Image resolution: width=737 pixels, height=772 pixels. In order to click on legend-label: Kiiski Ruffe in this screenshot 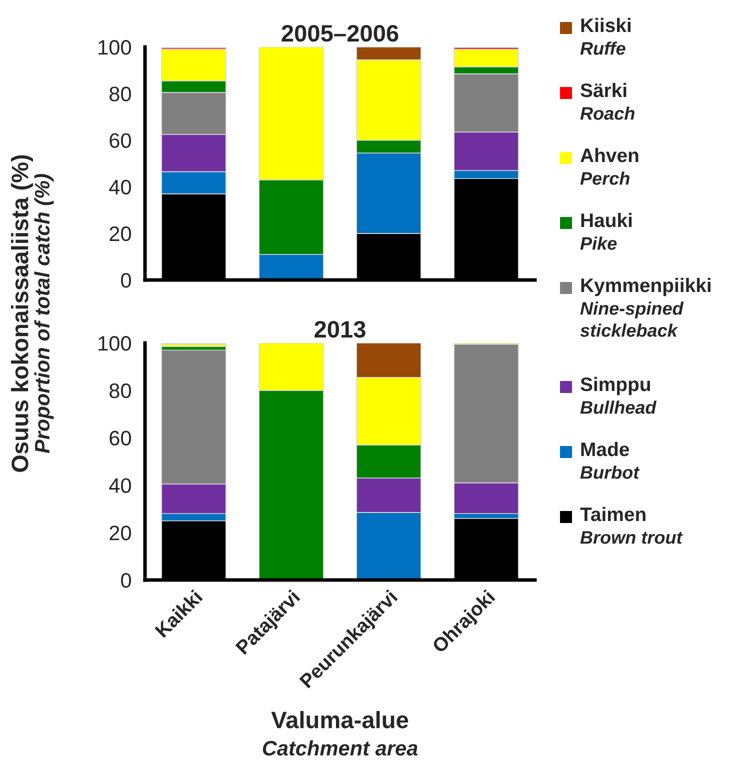, I will do `click(605, 36)`.